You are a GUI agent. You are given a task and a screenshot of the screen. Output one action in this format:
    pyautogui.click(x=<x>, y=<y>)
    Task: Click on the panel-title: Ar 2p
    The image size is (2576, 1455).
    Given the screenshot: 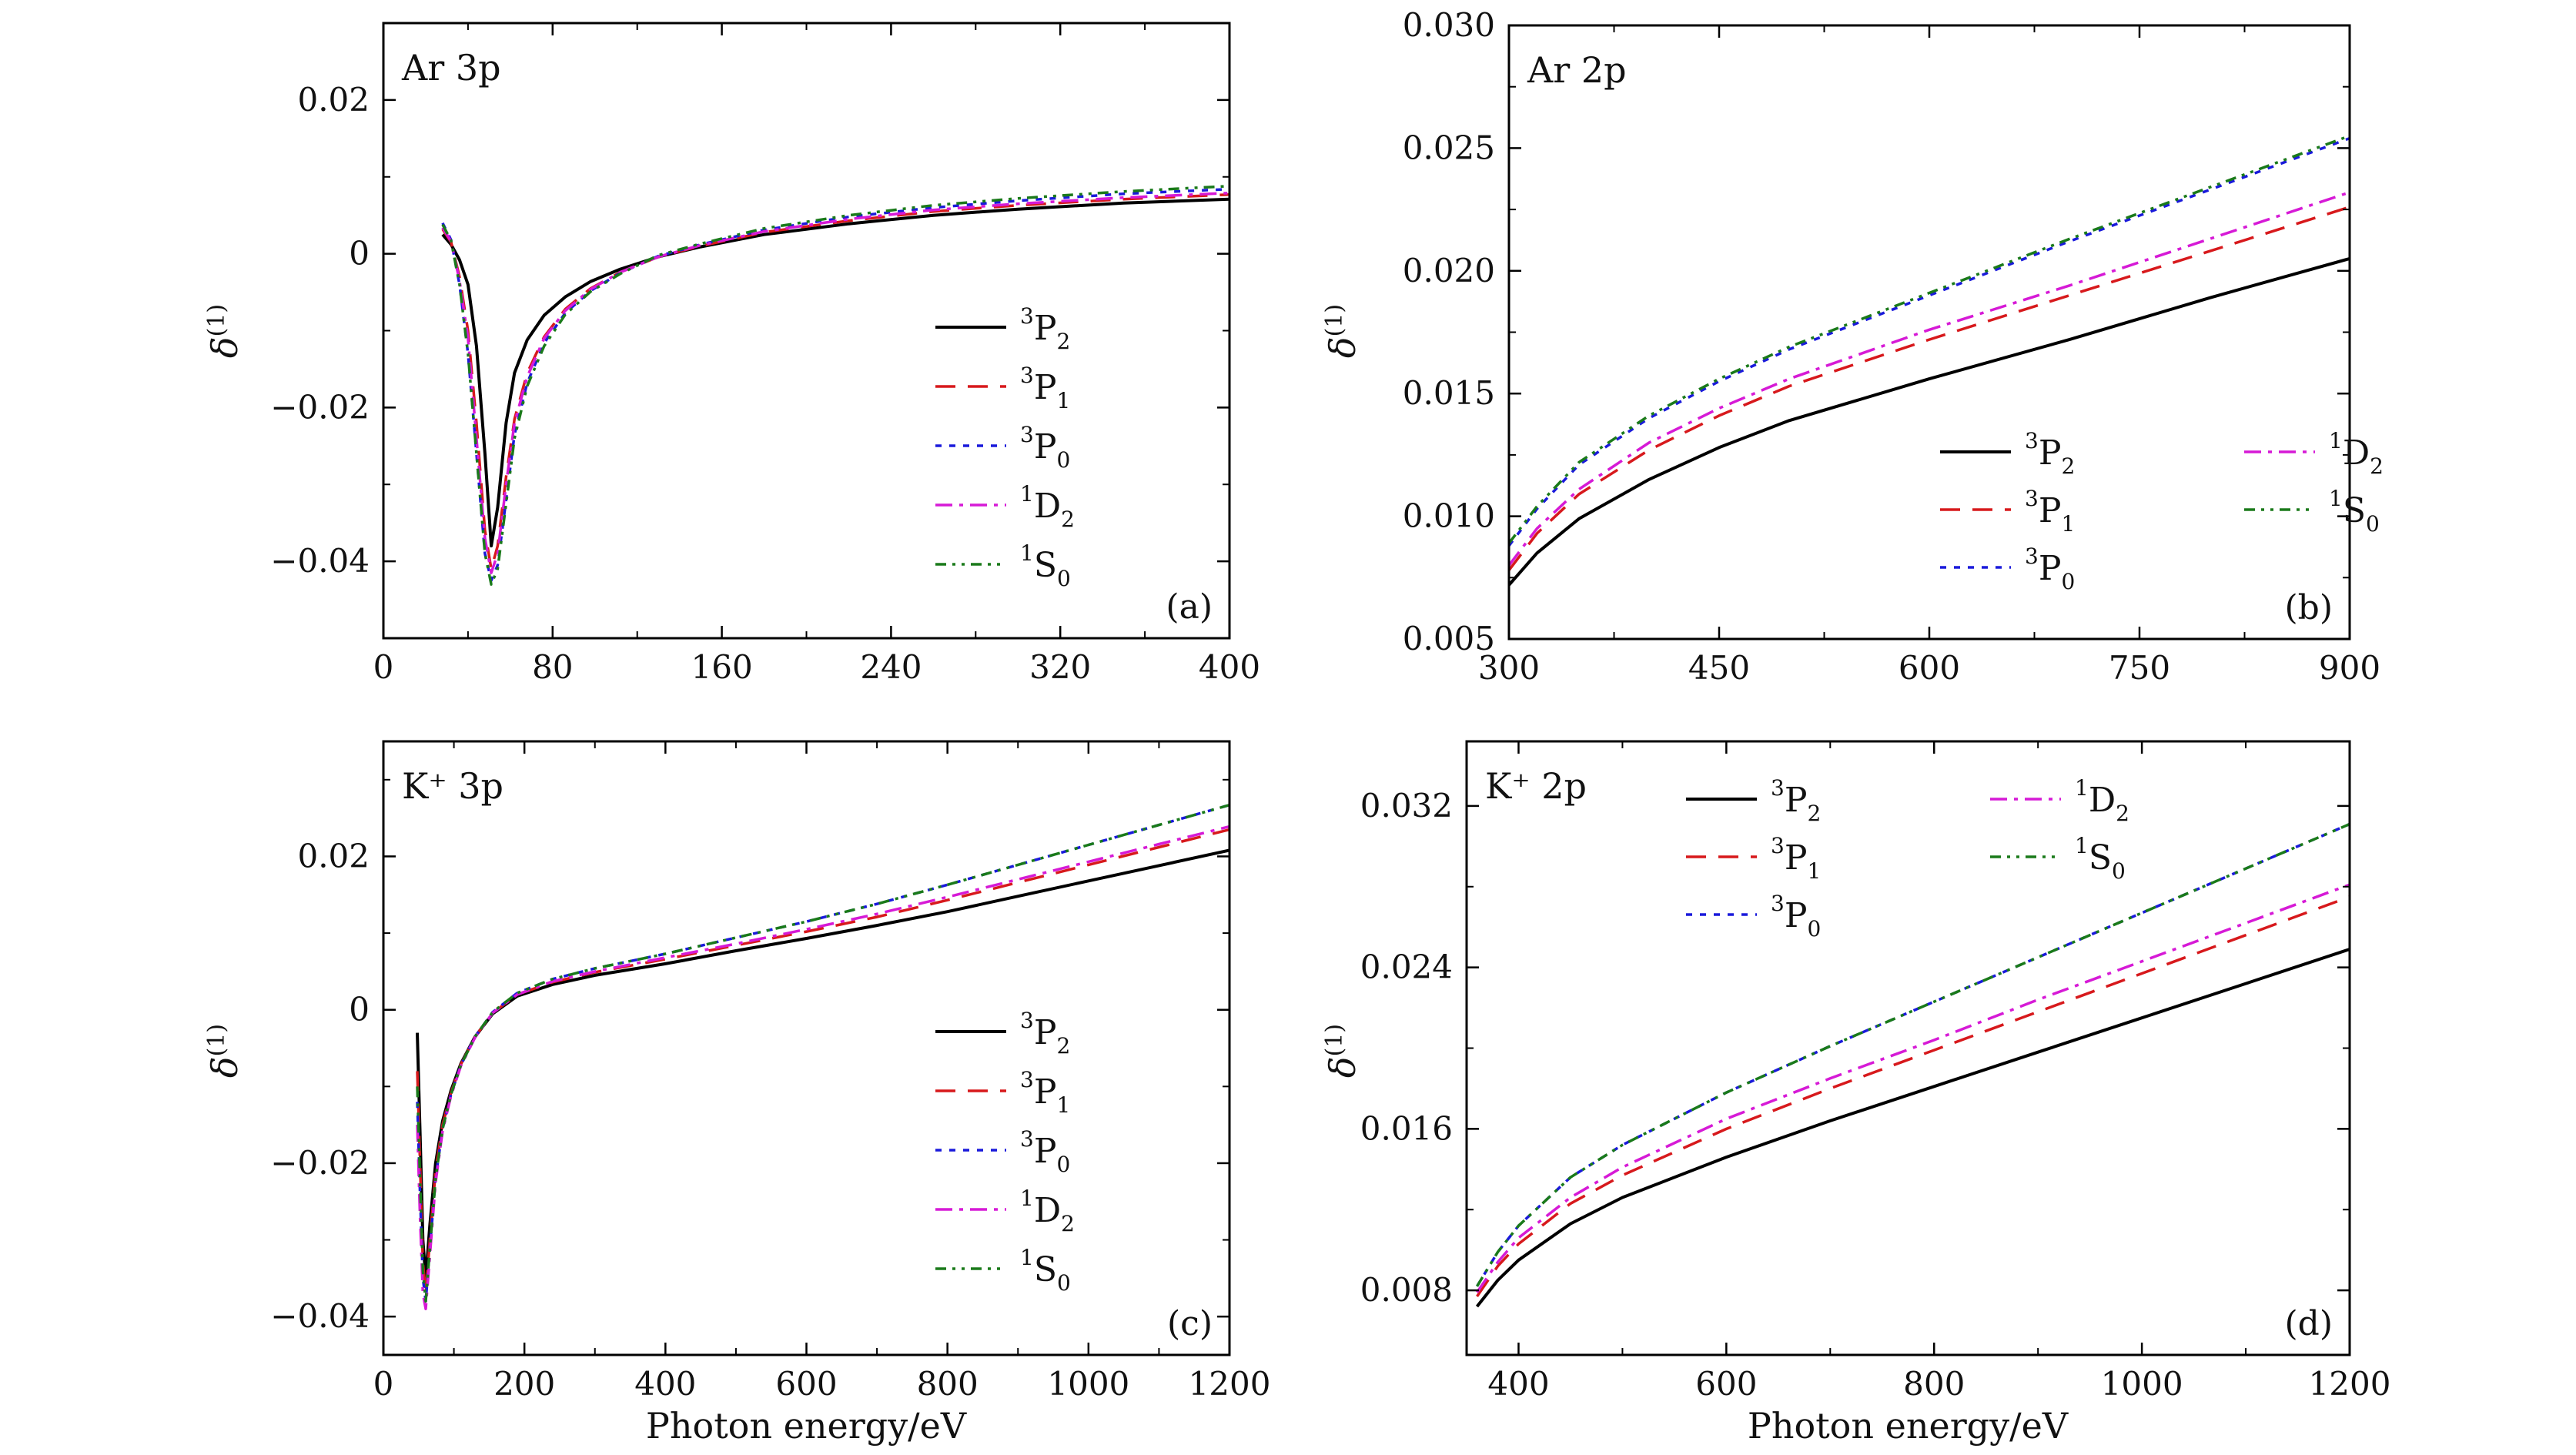 What is the action you would take?
    pyautogui.click(x=1577, y=70)
    